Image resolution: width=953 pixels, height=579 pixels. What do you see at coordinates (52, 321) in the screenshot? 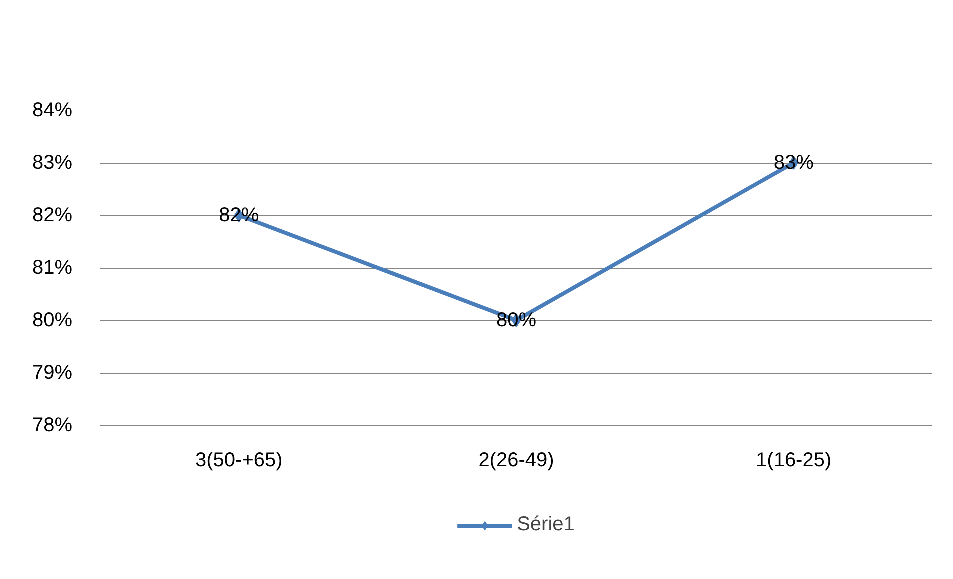
I see `y-tick-label: 80%` at bounding box center [52, 321].